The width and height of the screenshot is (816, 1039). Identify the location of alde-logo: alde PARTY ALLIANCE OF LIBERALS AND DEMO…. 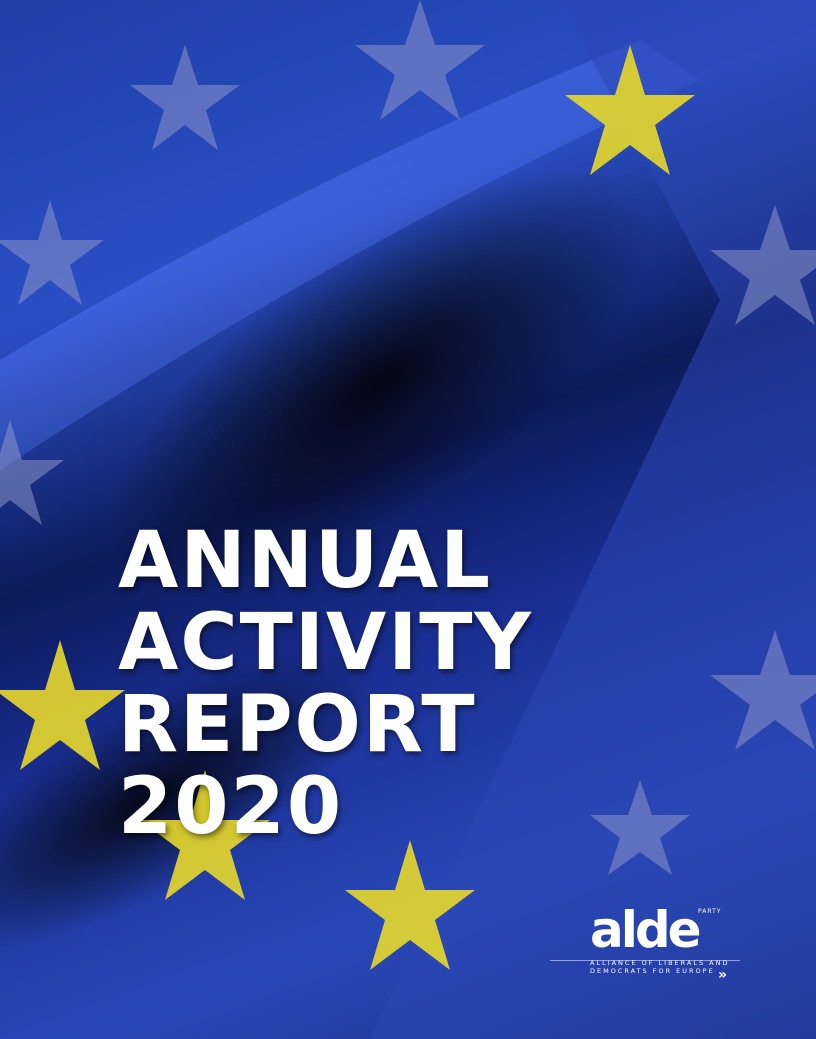
(645, 942).